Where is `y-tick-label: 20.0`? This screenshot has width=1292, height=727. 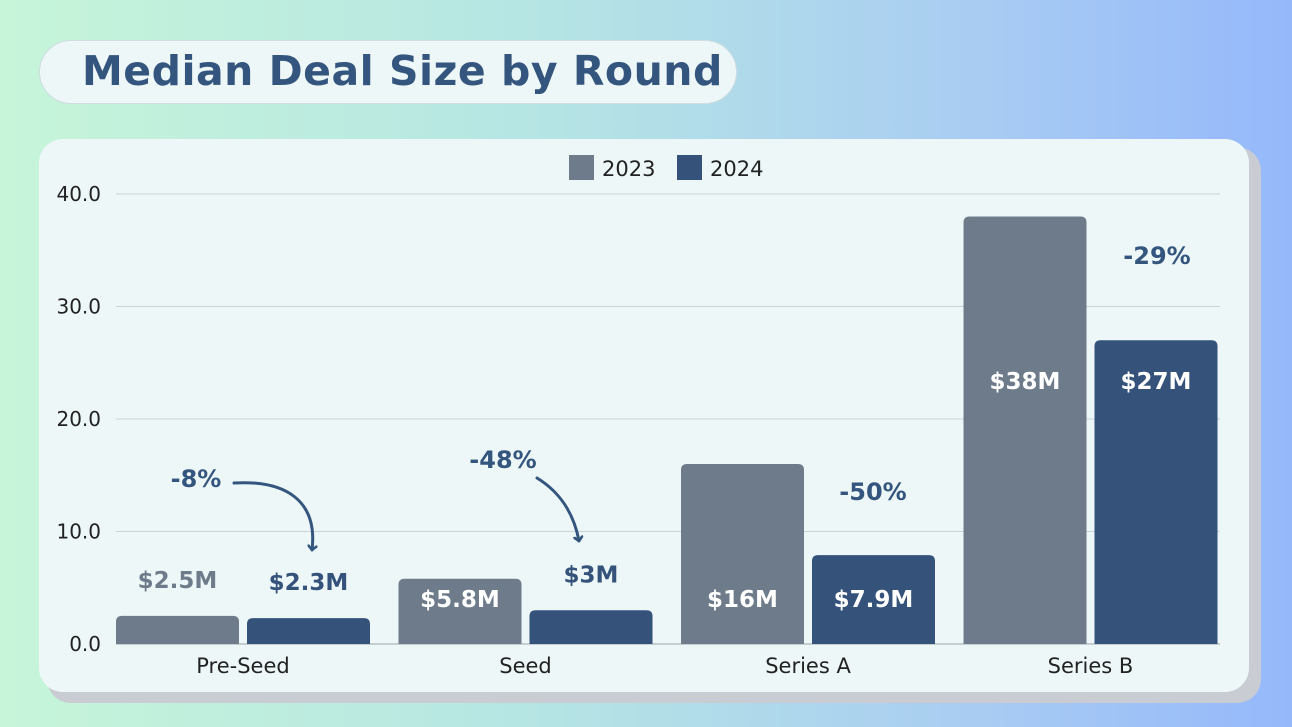
y-tick-label: 20.0 is located at coordinates (78, 419).